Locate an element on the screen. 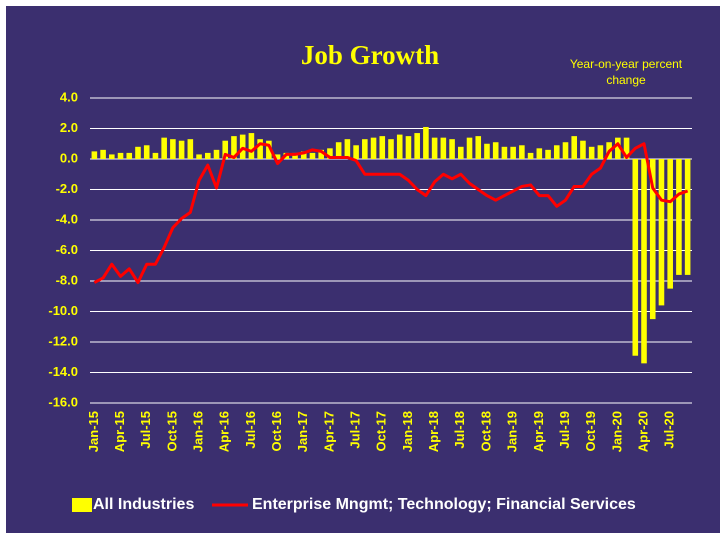 The image size is (726, 539). annotation: Year-on-year percent is located at coordinates (626, 64).